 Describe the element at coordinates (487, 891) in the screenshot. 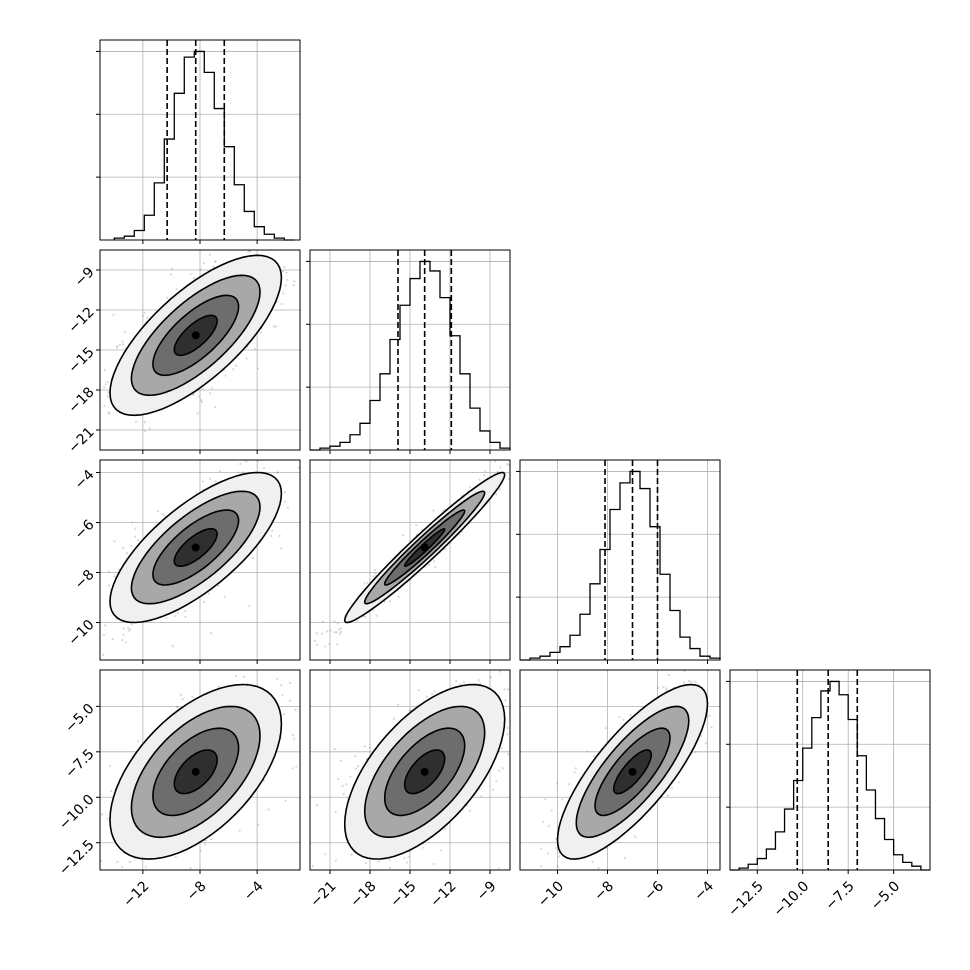

I see `xaxis-1-label-4: −9` at that location.